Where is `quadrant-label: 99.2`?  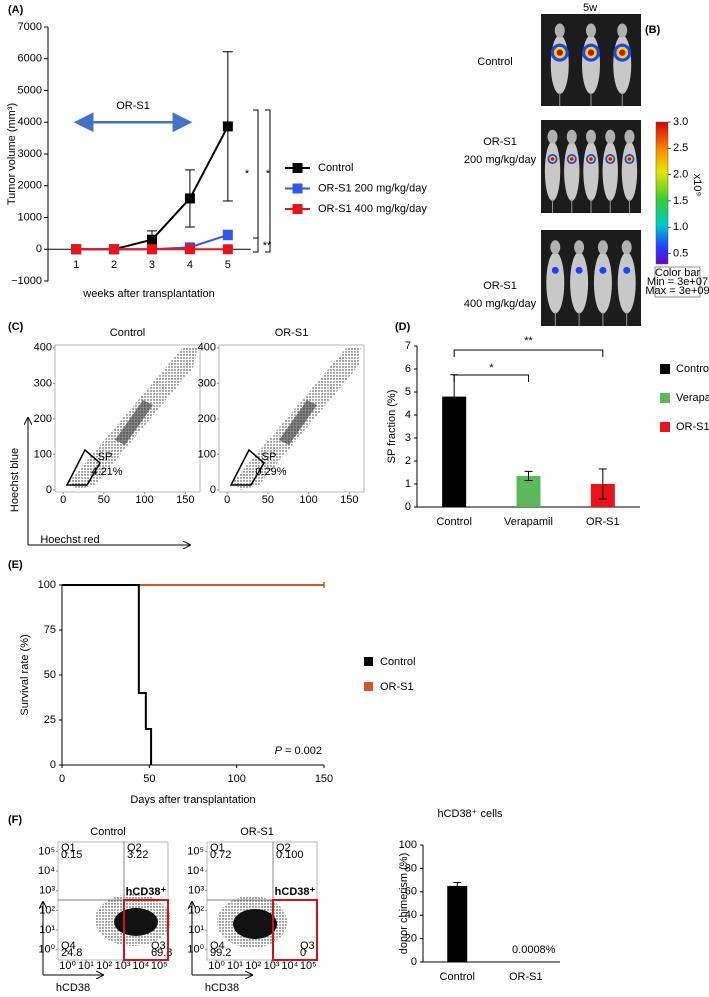 quadrant-label: 99.2 is located at coordinates (220, 953).